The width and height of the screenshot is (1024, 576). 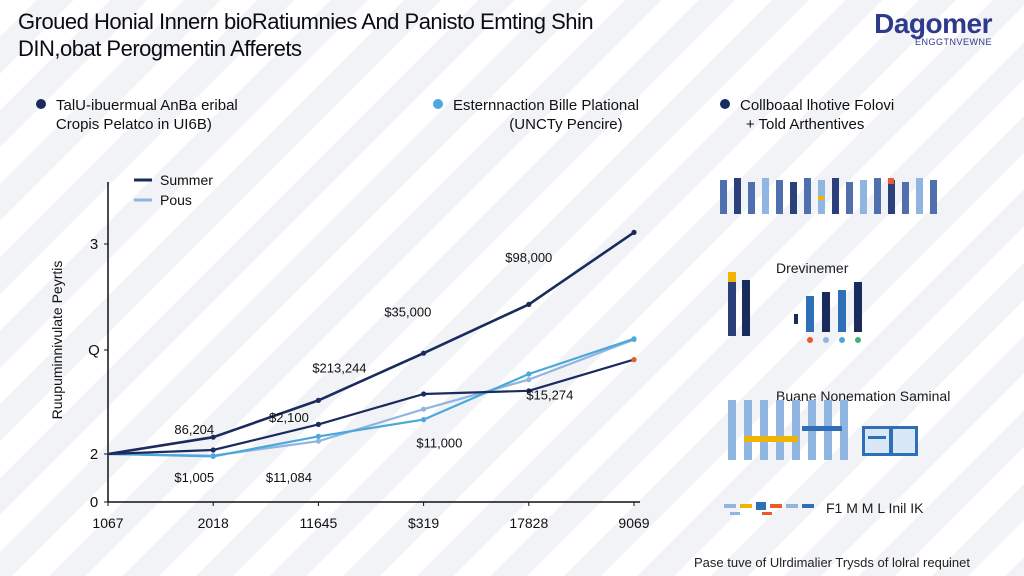 What do you see at coordinates (953, 42) in the screenshot?
I see `logo-tagline: ENGGTNVEWNE` at bounding box center [953, 42].